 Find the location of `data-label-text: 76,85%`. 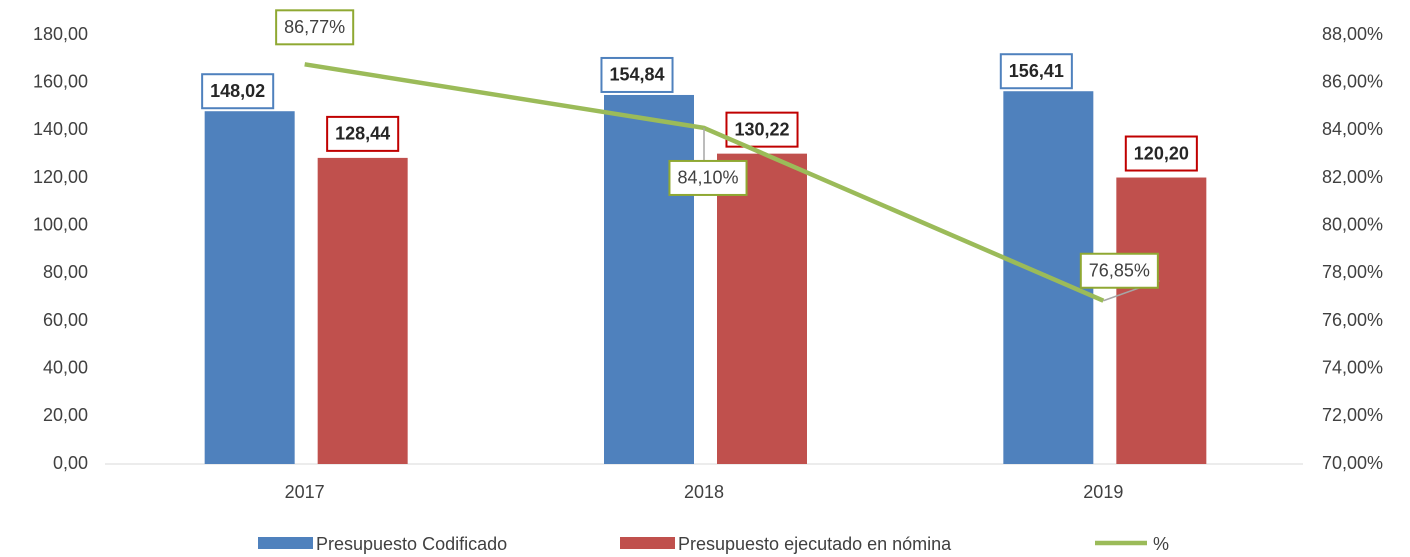

data-label-text: 76,85% is located at coordinates (1119, 270).